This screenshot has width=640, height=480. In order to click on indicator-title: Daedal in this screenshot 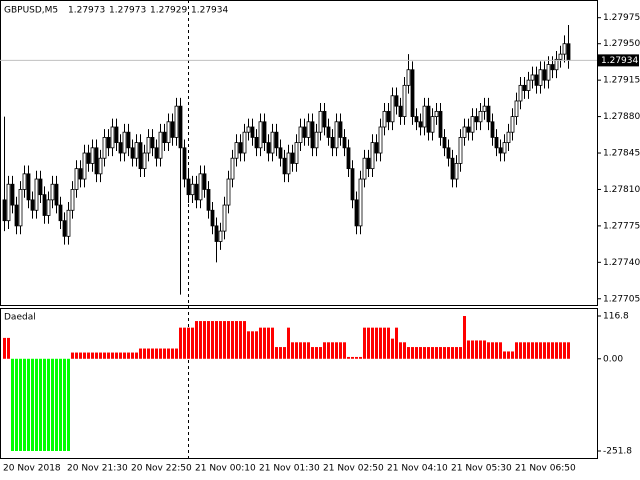, I will do `click(20, 318)`.